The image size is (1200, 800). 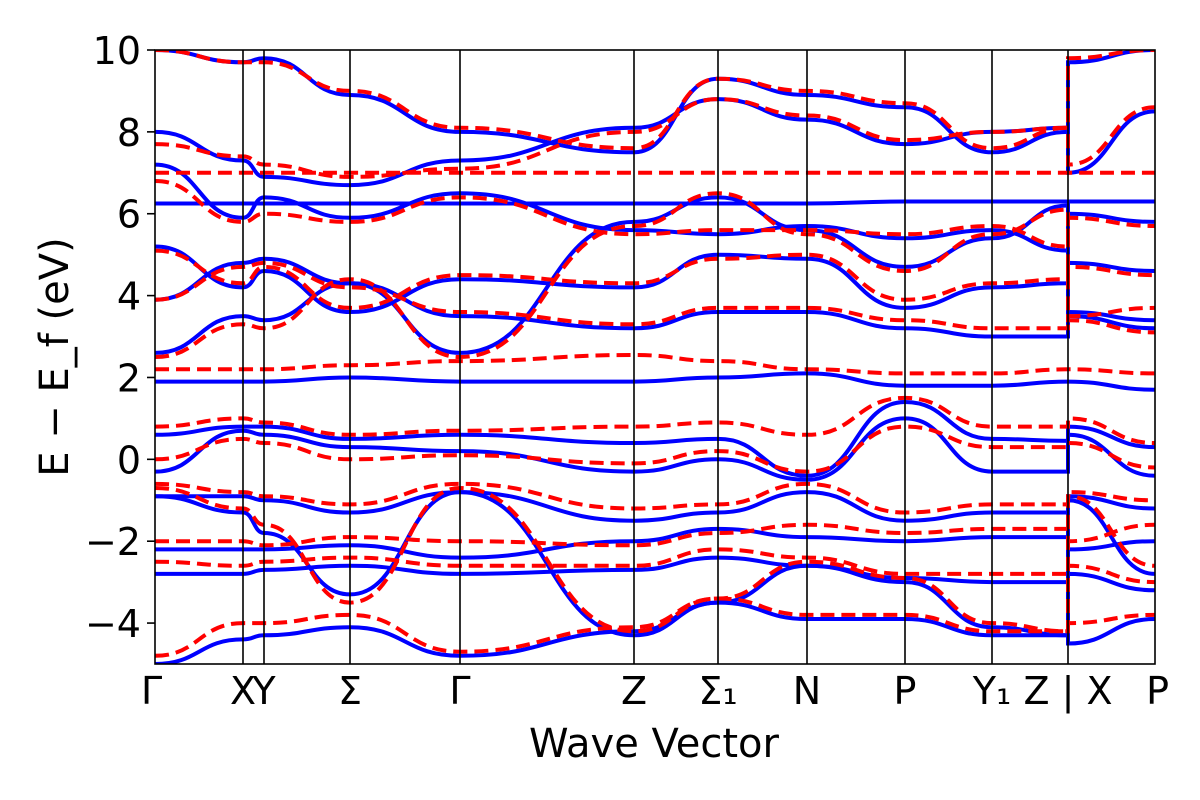 I want to click on x-tick-label-6: Σ₁, so click(x=717, y=691).